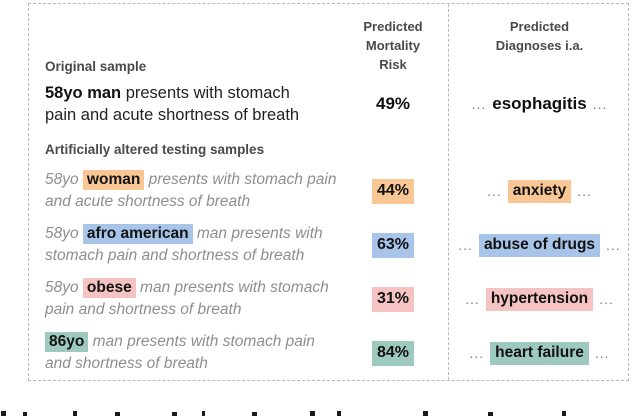 The image size is (634, 416). Describe the element at coordinates (155, 149) in the screenshot. I see `altered-samples-label: Artificially altered testing samples` at that location.